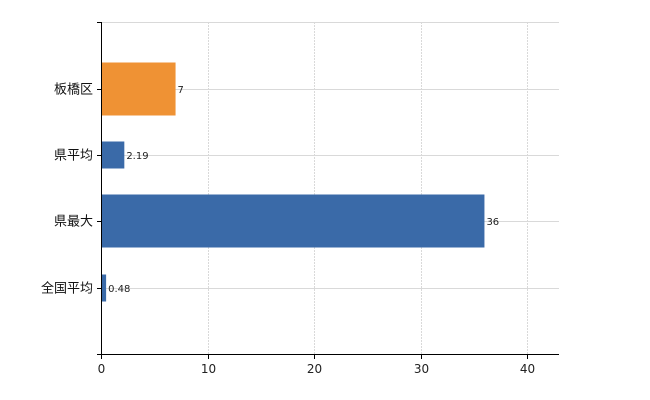 Image resolution: width=650 pixels, height=400 pixels. Describe the element at coordinates (73, 222) in the screenshot. I see `category-label-3: 県最大` at that location.